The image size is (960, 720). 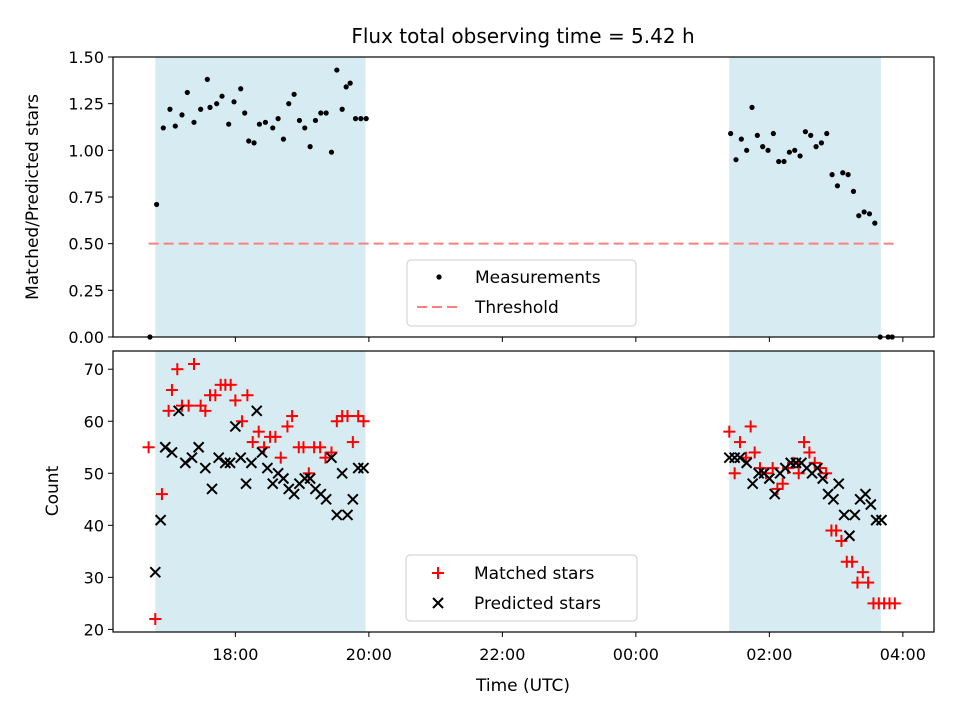 I want to click on bottom-legend: Matched stars Predicted stars, so click(x=521, y=588).